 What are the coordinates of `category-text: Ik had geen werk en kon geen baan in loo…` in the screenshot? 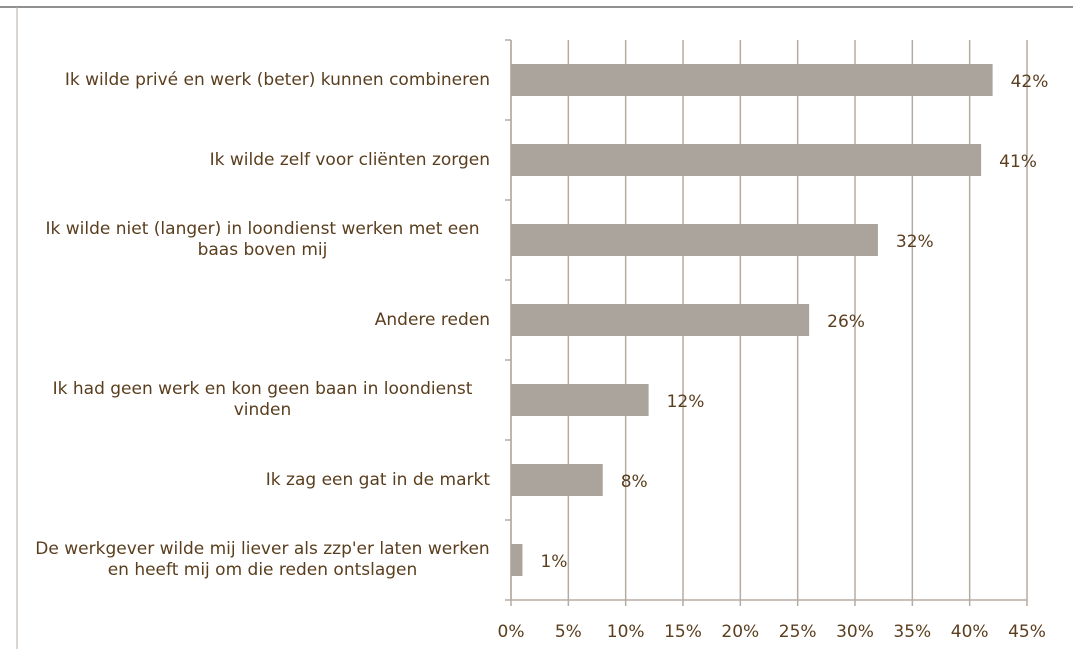 It's located at (262, 399).